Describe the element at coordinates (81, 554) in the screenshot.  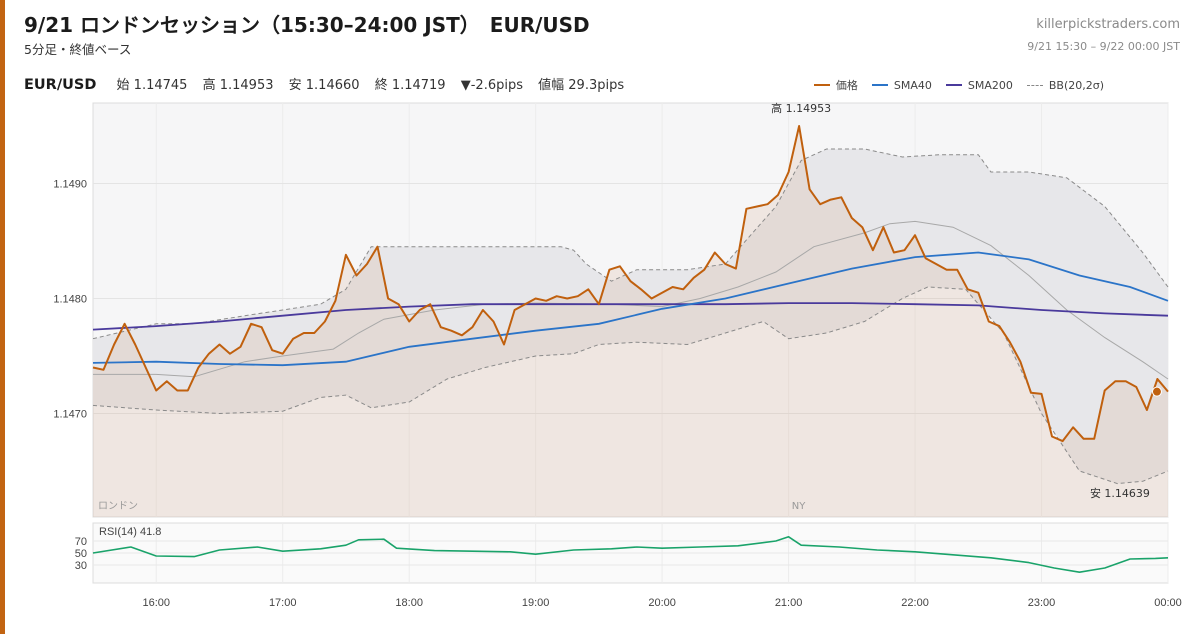
I see `rsi-tick-label: 50` at that location.